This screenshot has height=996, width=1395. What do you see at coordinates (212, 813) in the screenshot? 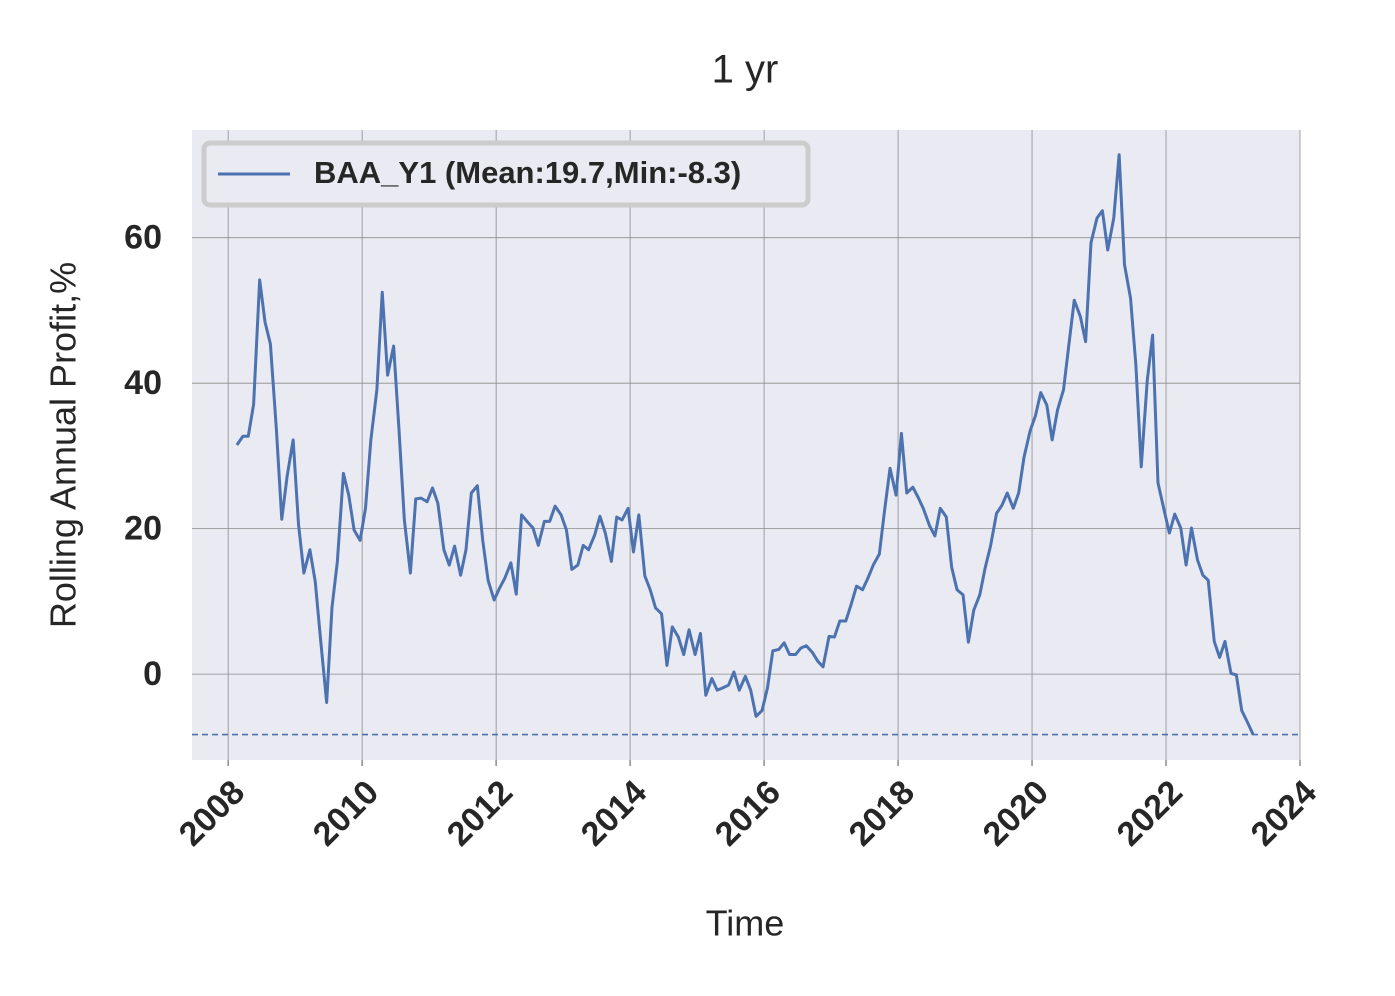
I see `x-tick-label: 2008` at bounding box center [212, 813].